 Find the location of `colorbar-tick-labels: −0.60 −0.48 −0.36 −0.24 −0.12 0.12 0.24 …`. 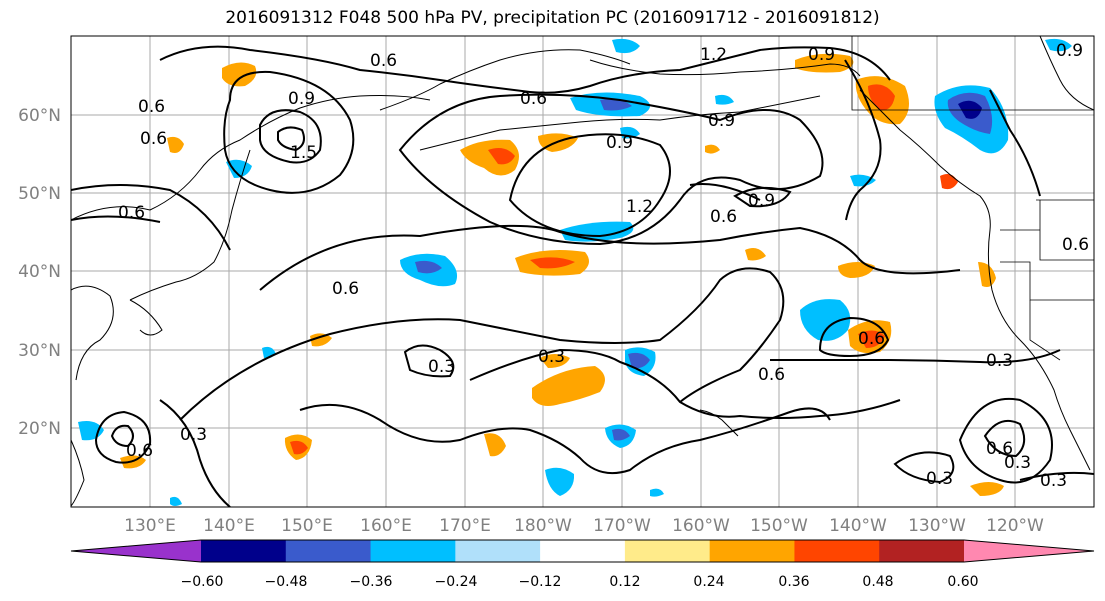

colorbar-tick-labels: −0.60 −0.48 −0.36 −0.24 −0.12 0.12 0.24 … is located at coordinates (580, 582).